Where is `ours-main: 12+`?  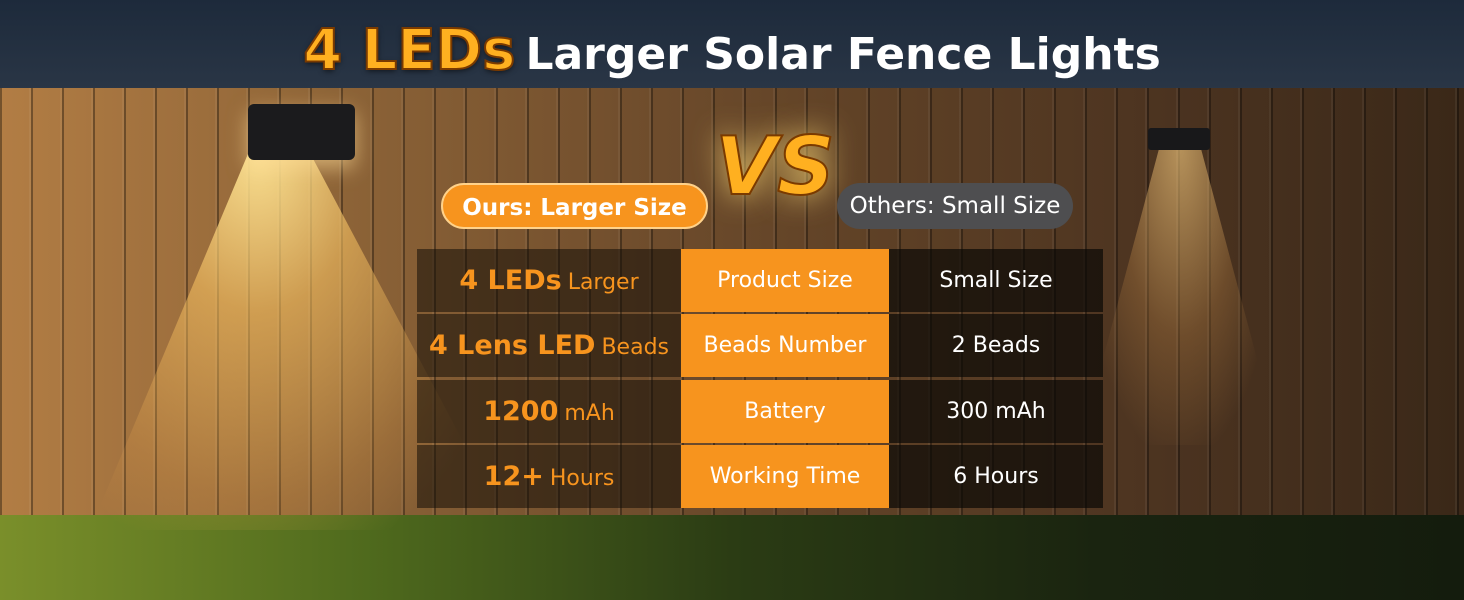 ours-main: 12+ is located at coordinates (513, 476).